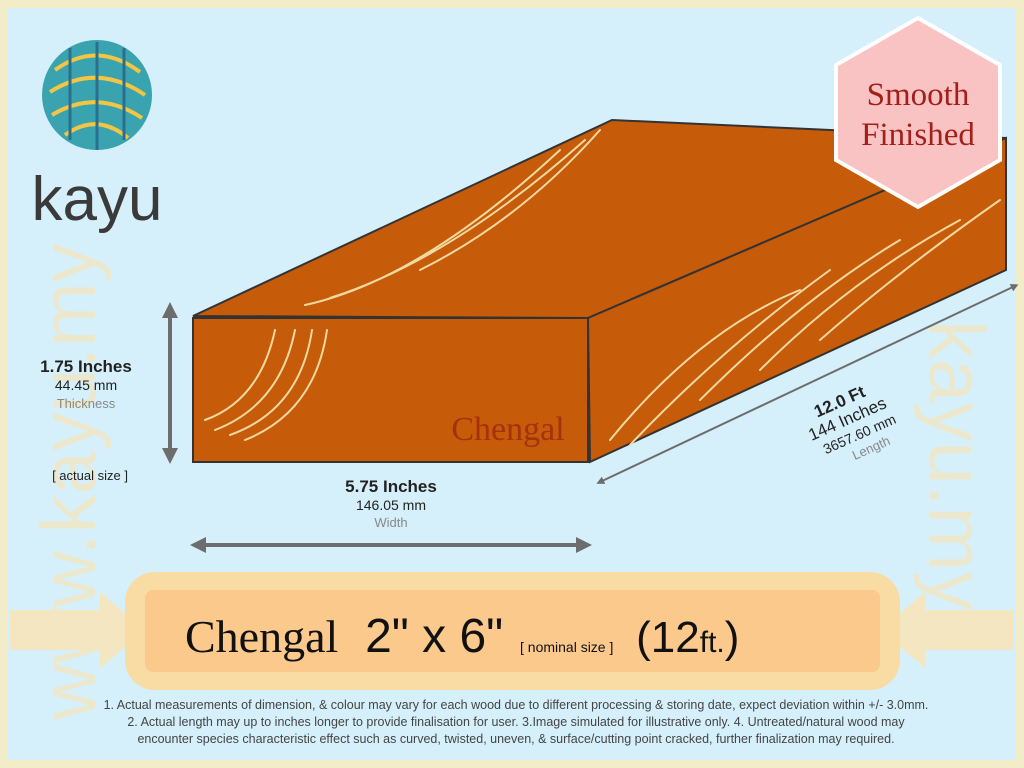 This screenshot has height=768, width=1024. I want to click on logo-text: kayu, so click(97, 199).